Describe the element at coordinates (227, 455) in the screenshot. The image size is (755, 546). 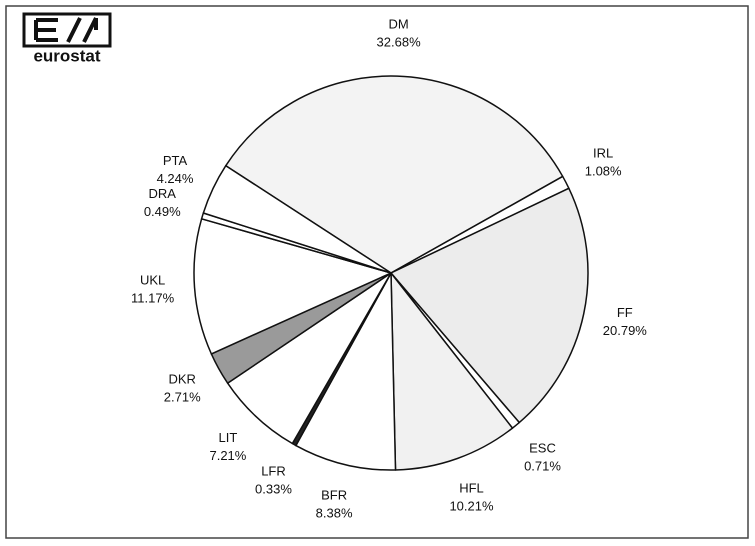
I see `value-label: 7.21%` at that location.